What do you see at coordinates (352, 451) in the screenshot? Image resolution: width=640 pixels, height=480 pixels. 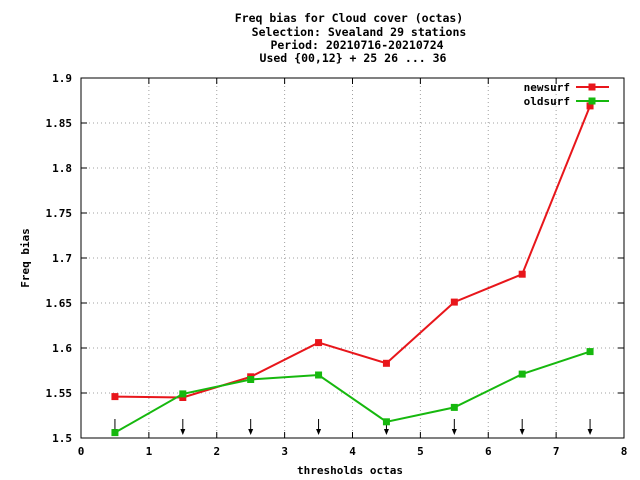 I see `x-tick-label: 4` at bounding box center [352, 451].